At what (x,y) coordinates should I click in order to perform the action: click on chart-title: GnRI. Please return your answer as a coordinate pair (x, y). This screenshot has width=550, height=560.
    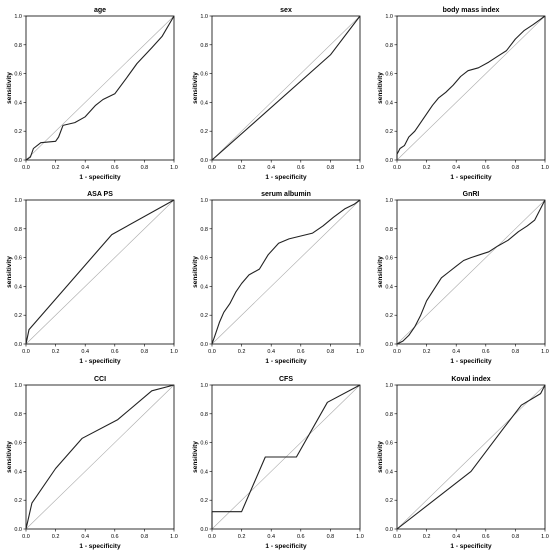
    Looking at the image, I should click on (471, 194).